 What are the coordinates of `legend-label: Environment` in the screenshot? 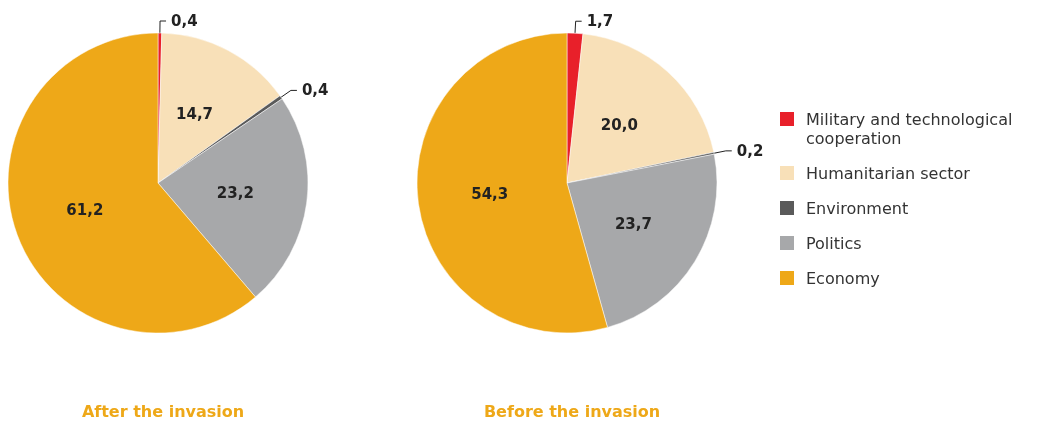 It's located at (857, 208).